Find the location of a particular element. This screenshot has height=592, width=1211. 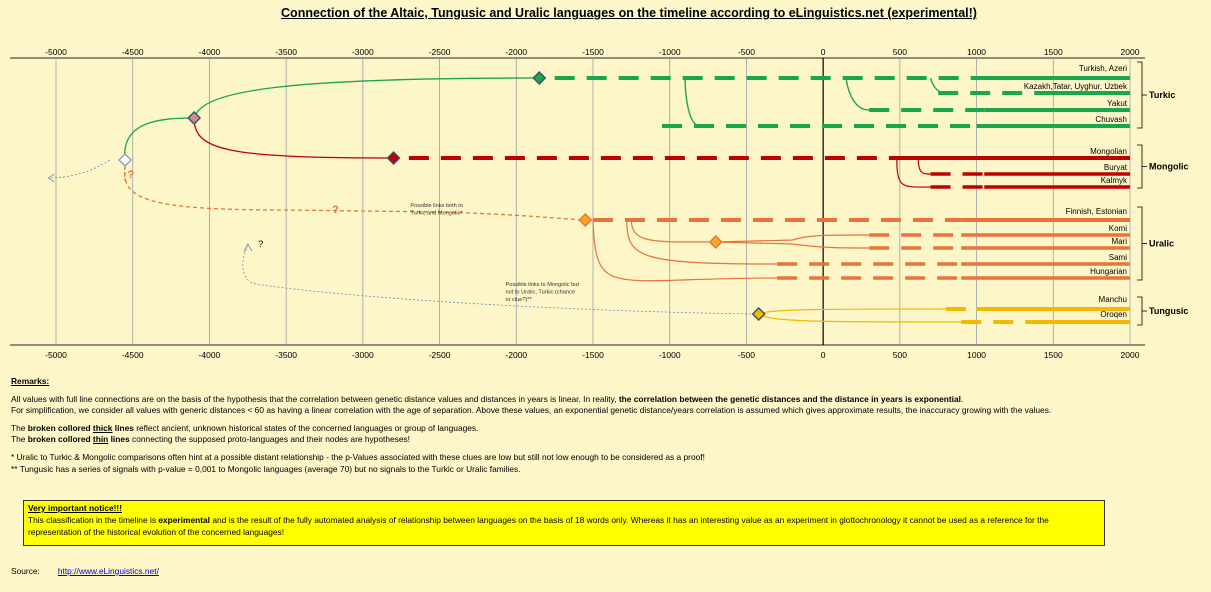

bracket-tungusic is located at coordinates (1140, 311).